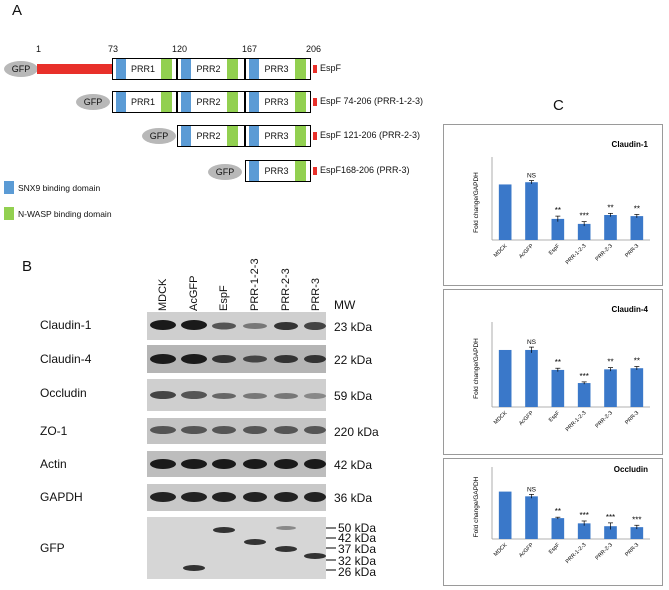 The height and width of the screenshot is (590, 669). Describe the element at coordinates (631, 469) in the screenshot. I see `chart-title: Occludin` at that location.